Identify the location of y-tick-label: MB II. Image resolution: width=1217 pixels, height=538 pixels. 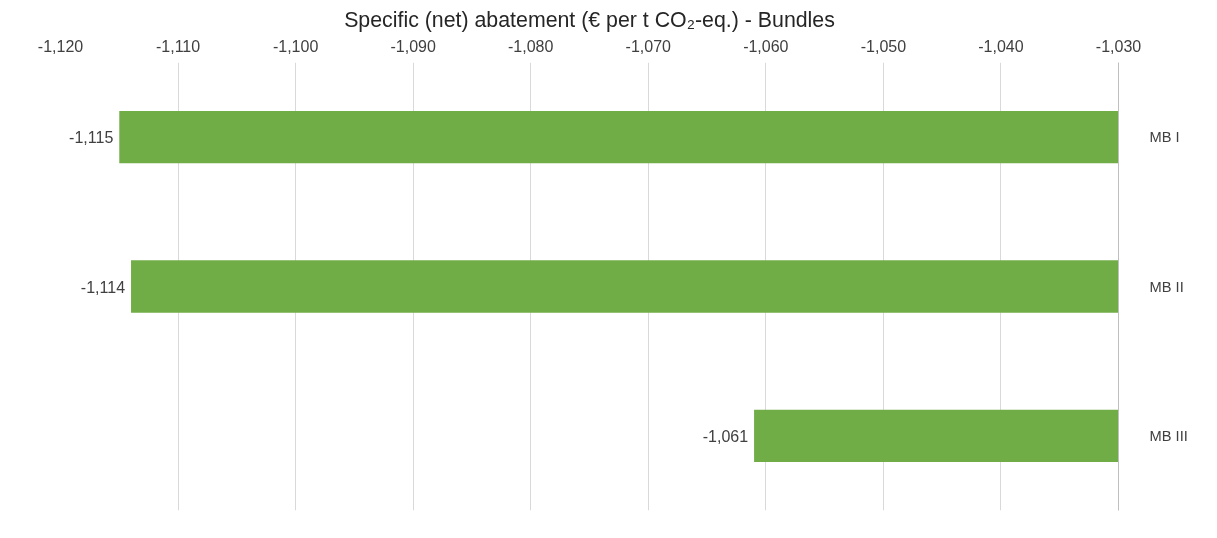
(1166, 286).